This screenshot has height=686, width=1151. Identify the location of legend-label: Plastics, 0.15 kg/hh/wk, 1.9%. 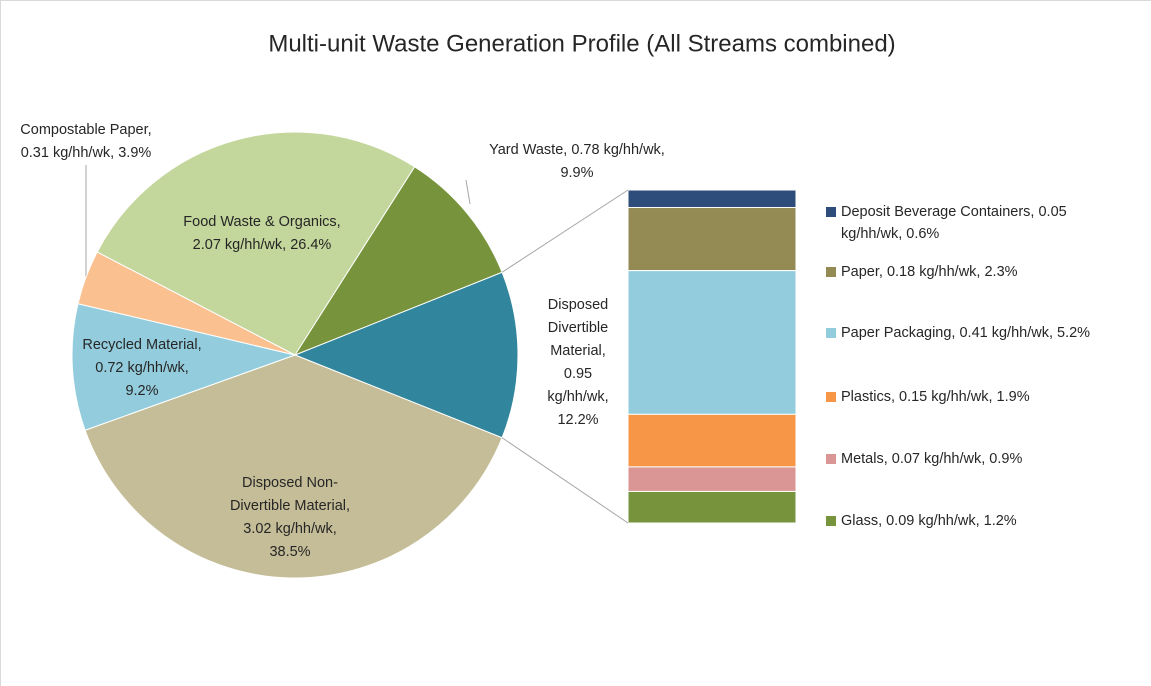
(935, 397).